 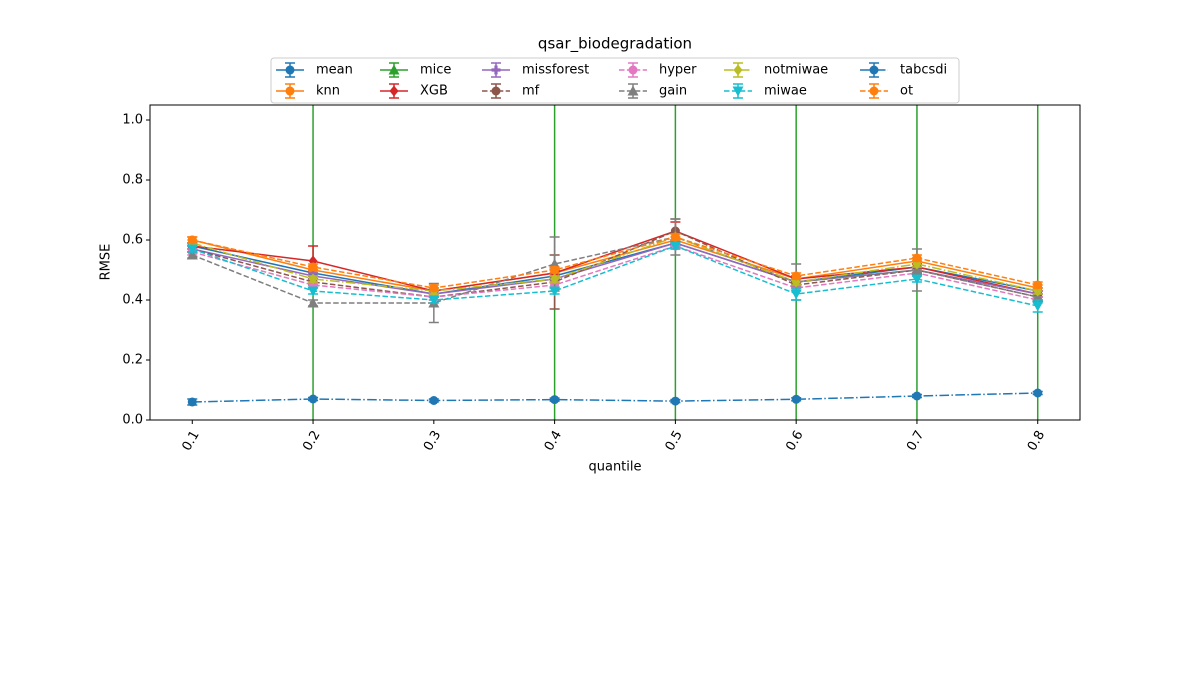 What do you see at coordinates (673, 91) in the screenshot?
I see `legend-label: gain` at bounding box center [673, 91].